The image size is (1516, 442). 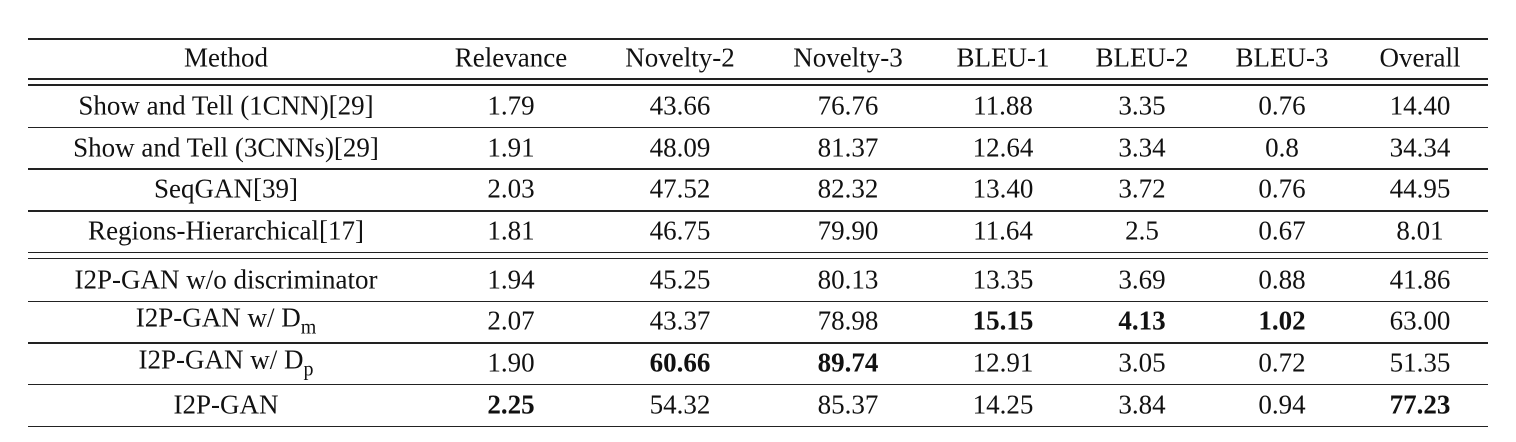 I want to click on value-cell-text: 3.05, so click(x=1142, y=362).